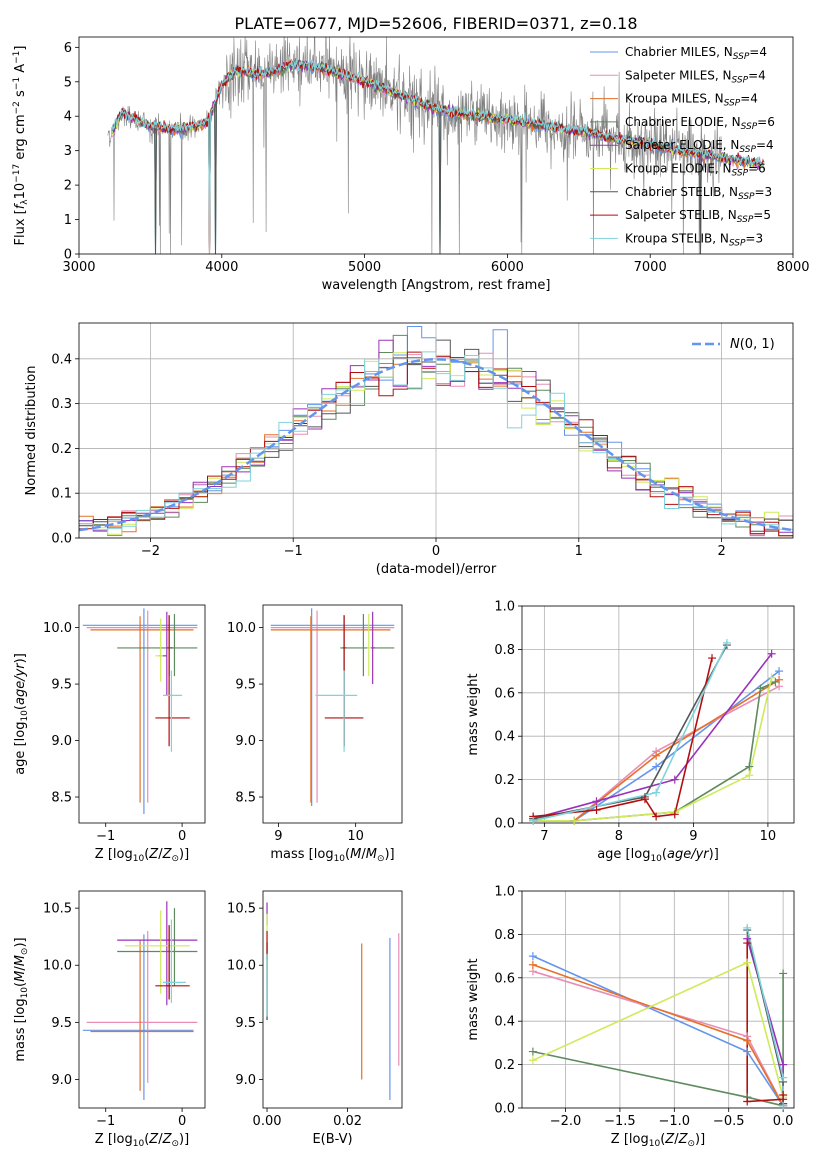  Describe the element at coordinates (347, 1121) in the screenshot. I see `x-tick-label: 0.02` at that location.